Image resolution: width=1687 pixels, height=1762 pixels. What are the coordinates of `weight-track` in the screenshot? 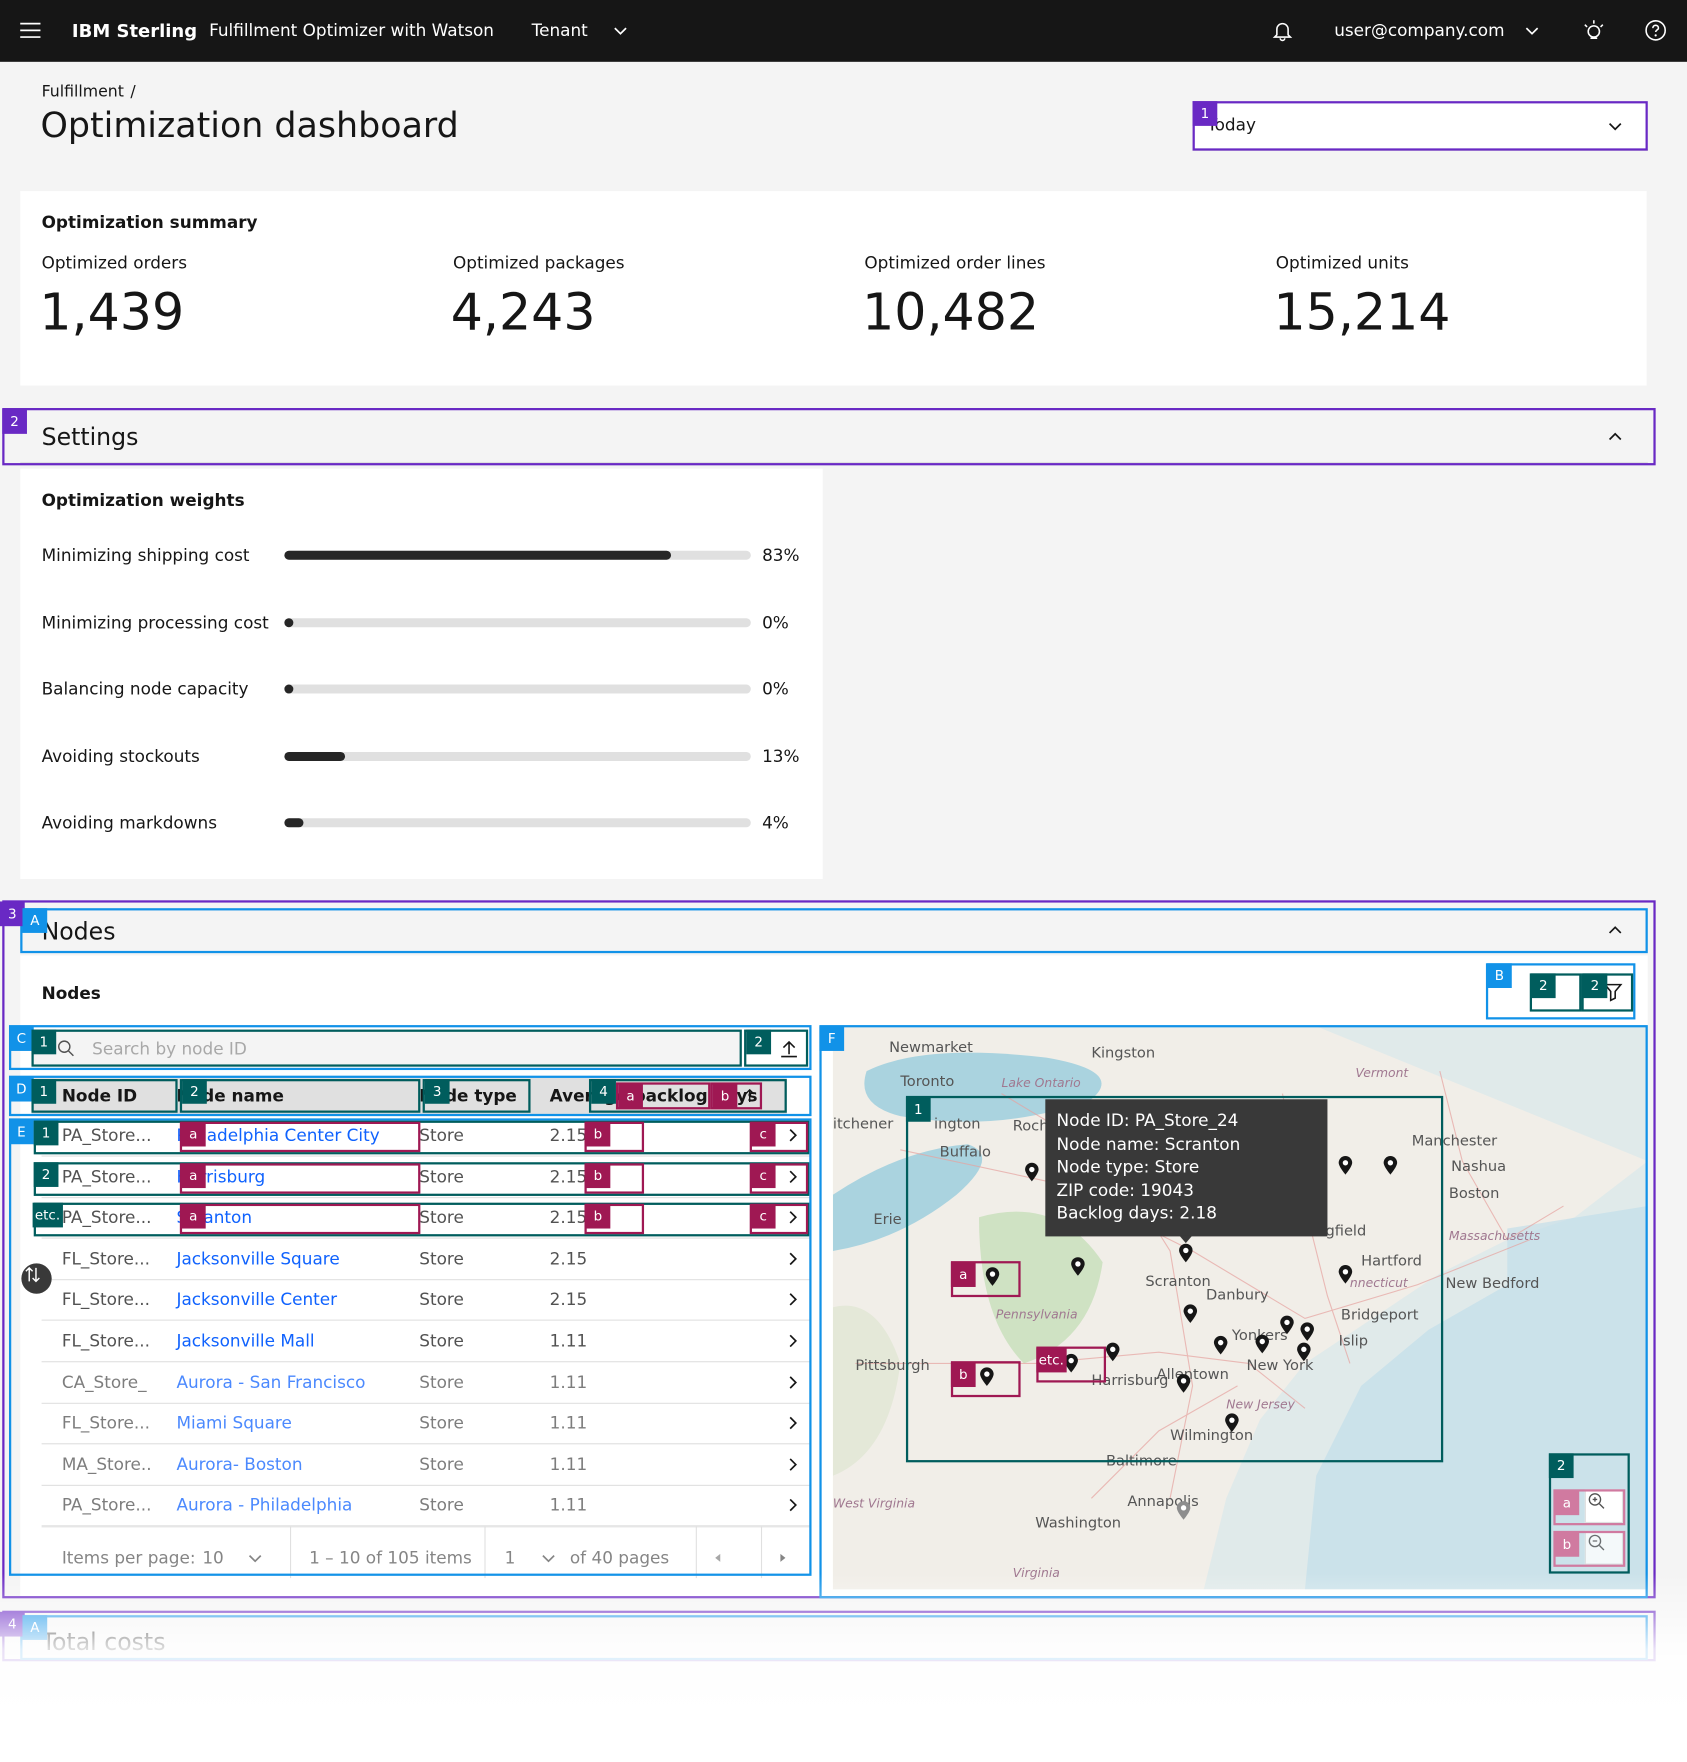 It's located at (517, 622).